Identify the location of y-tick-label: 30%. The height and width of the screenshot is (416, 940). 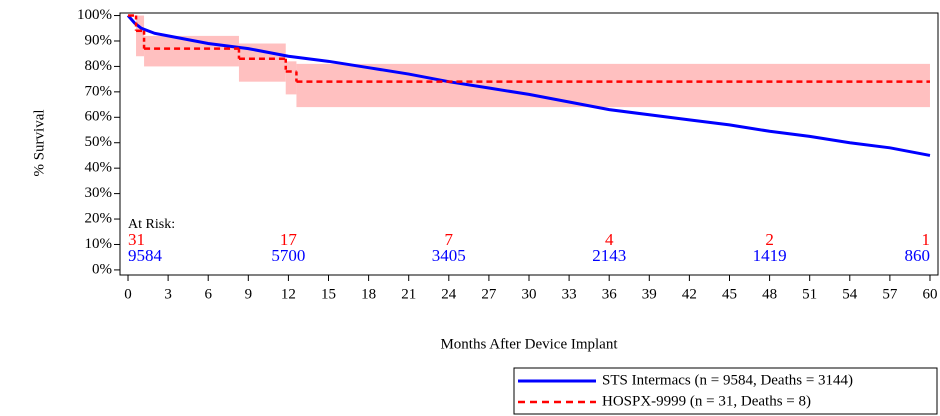
(99, 193).